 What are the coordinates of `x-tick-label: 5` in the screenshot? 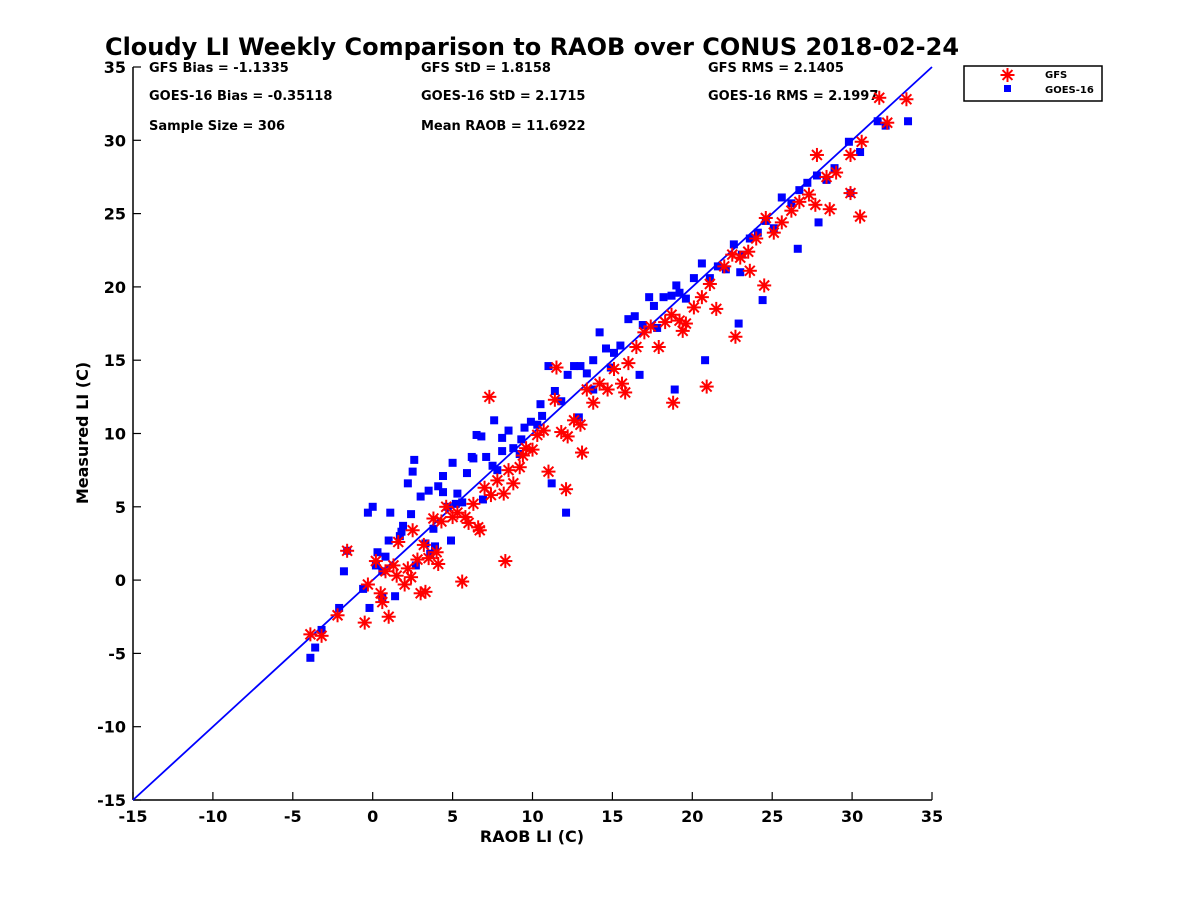 It's located at (452, 816).